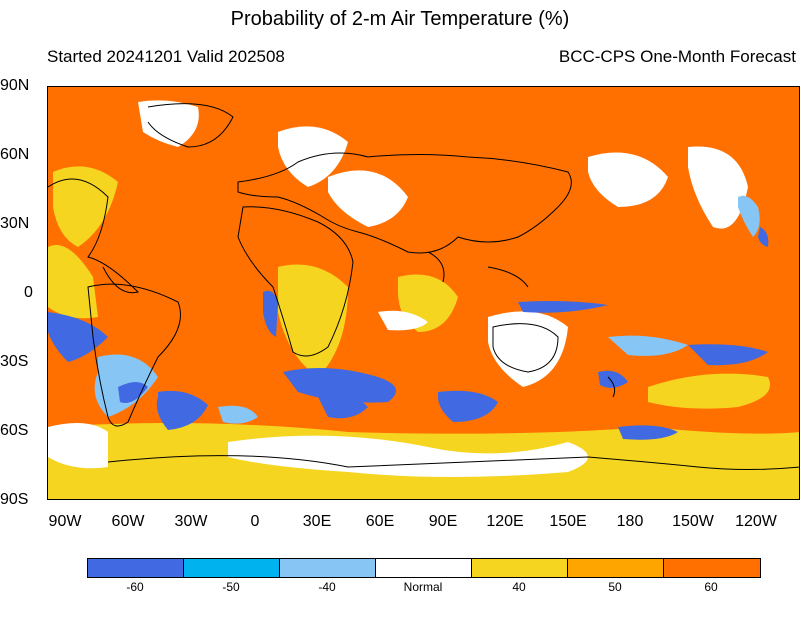  What do you see at coordinates (191, 521) in the screenshot?
I see `lon-label: 30W` at bounding box center [191, 521].